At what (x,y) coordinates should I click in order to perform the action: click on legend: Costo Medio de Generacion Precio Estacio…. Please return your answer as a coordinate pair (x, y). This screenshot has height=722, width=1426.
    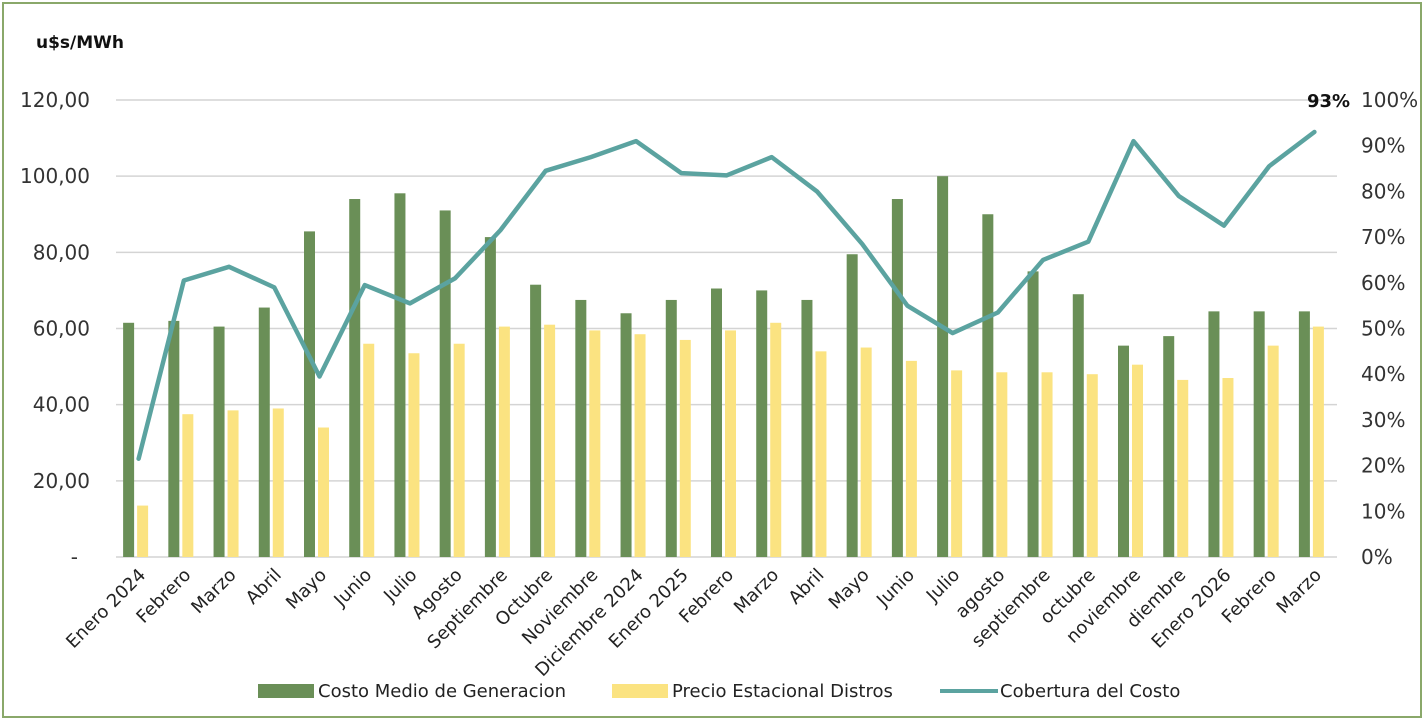
    Looking at the image, I should click on (719, 691).